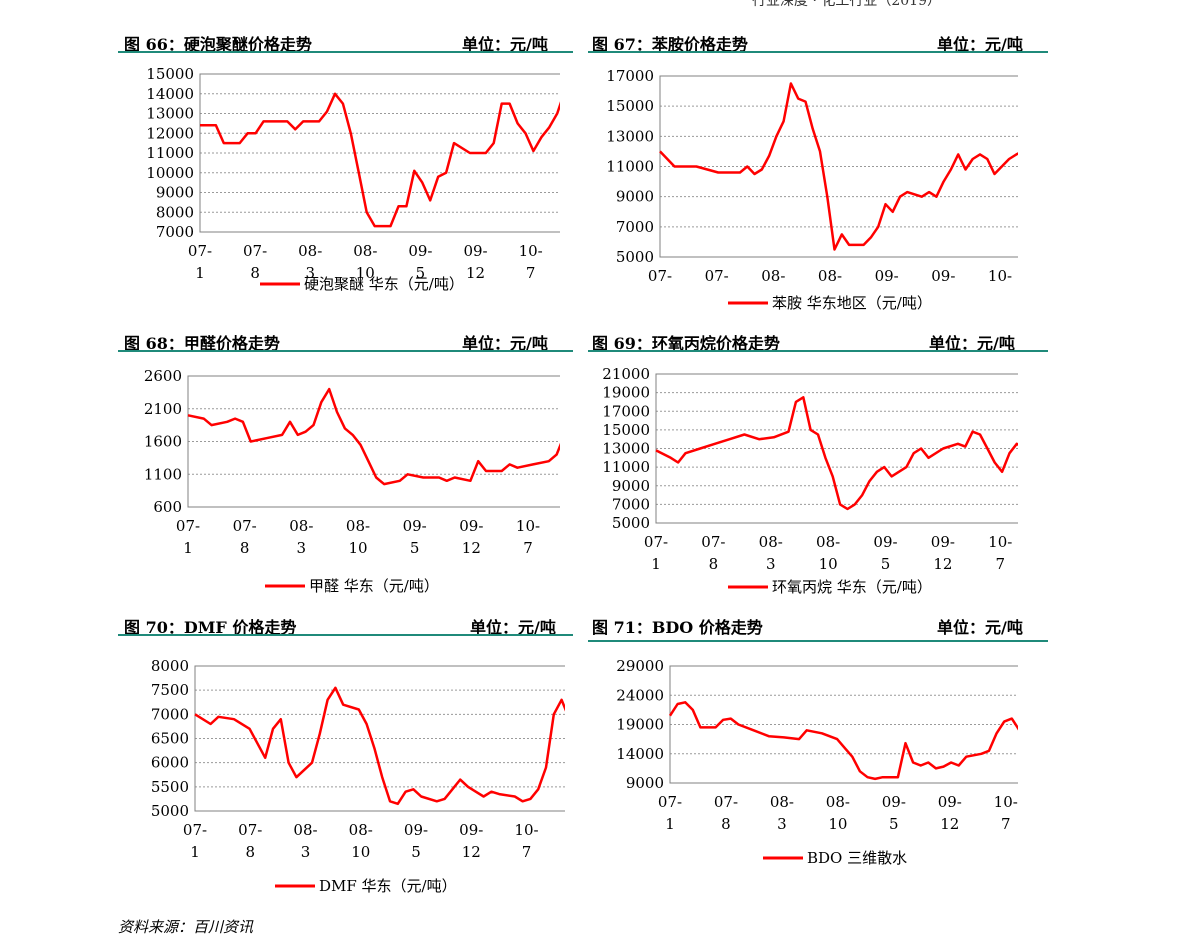  I want to click on y-tick-label: 17000, so click(626, 411).